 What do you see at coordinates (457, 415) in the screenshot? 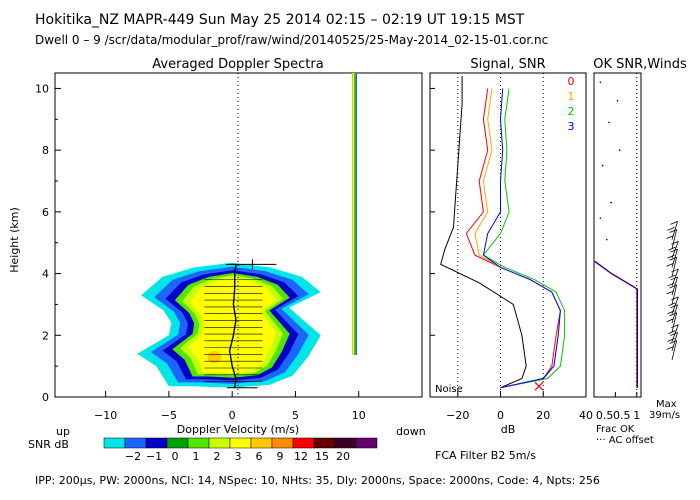
I see `db-tick-label: −20` at bounding box center [457, 415].